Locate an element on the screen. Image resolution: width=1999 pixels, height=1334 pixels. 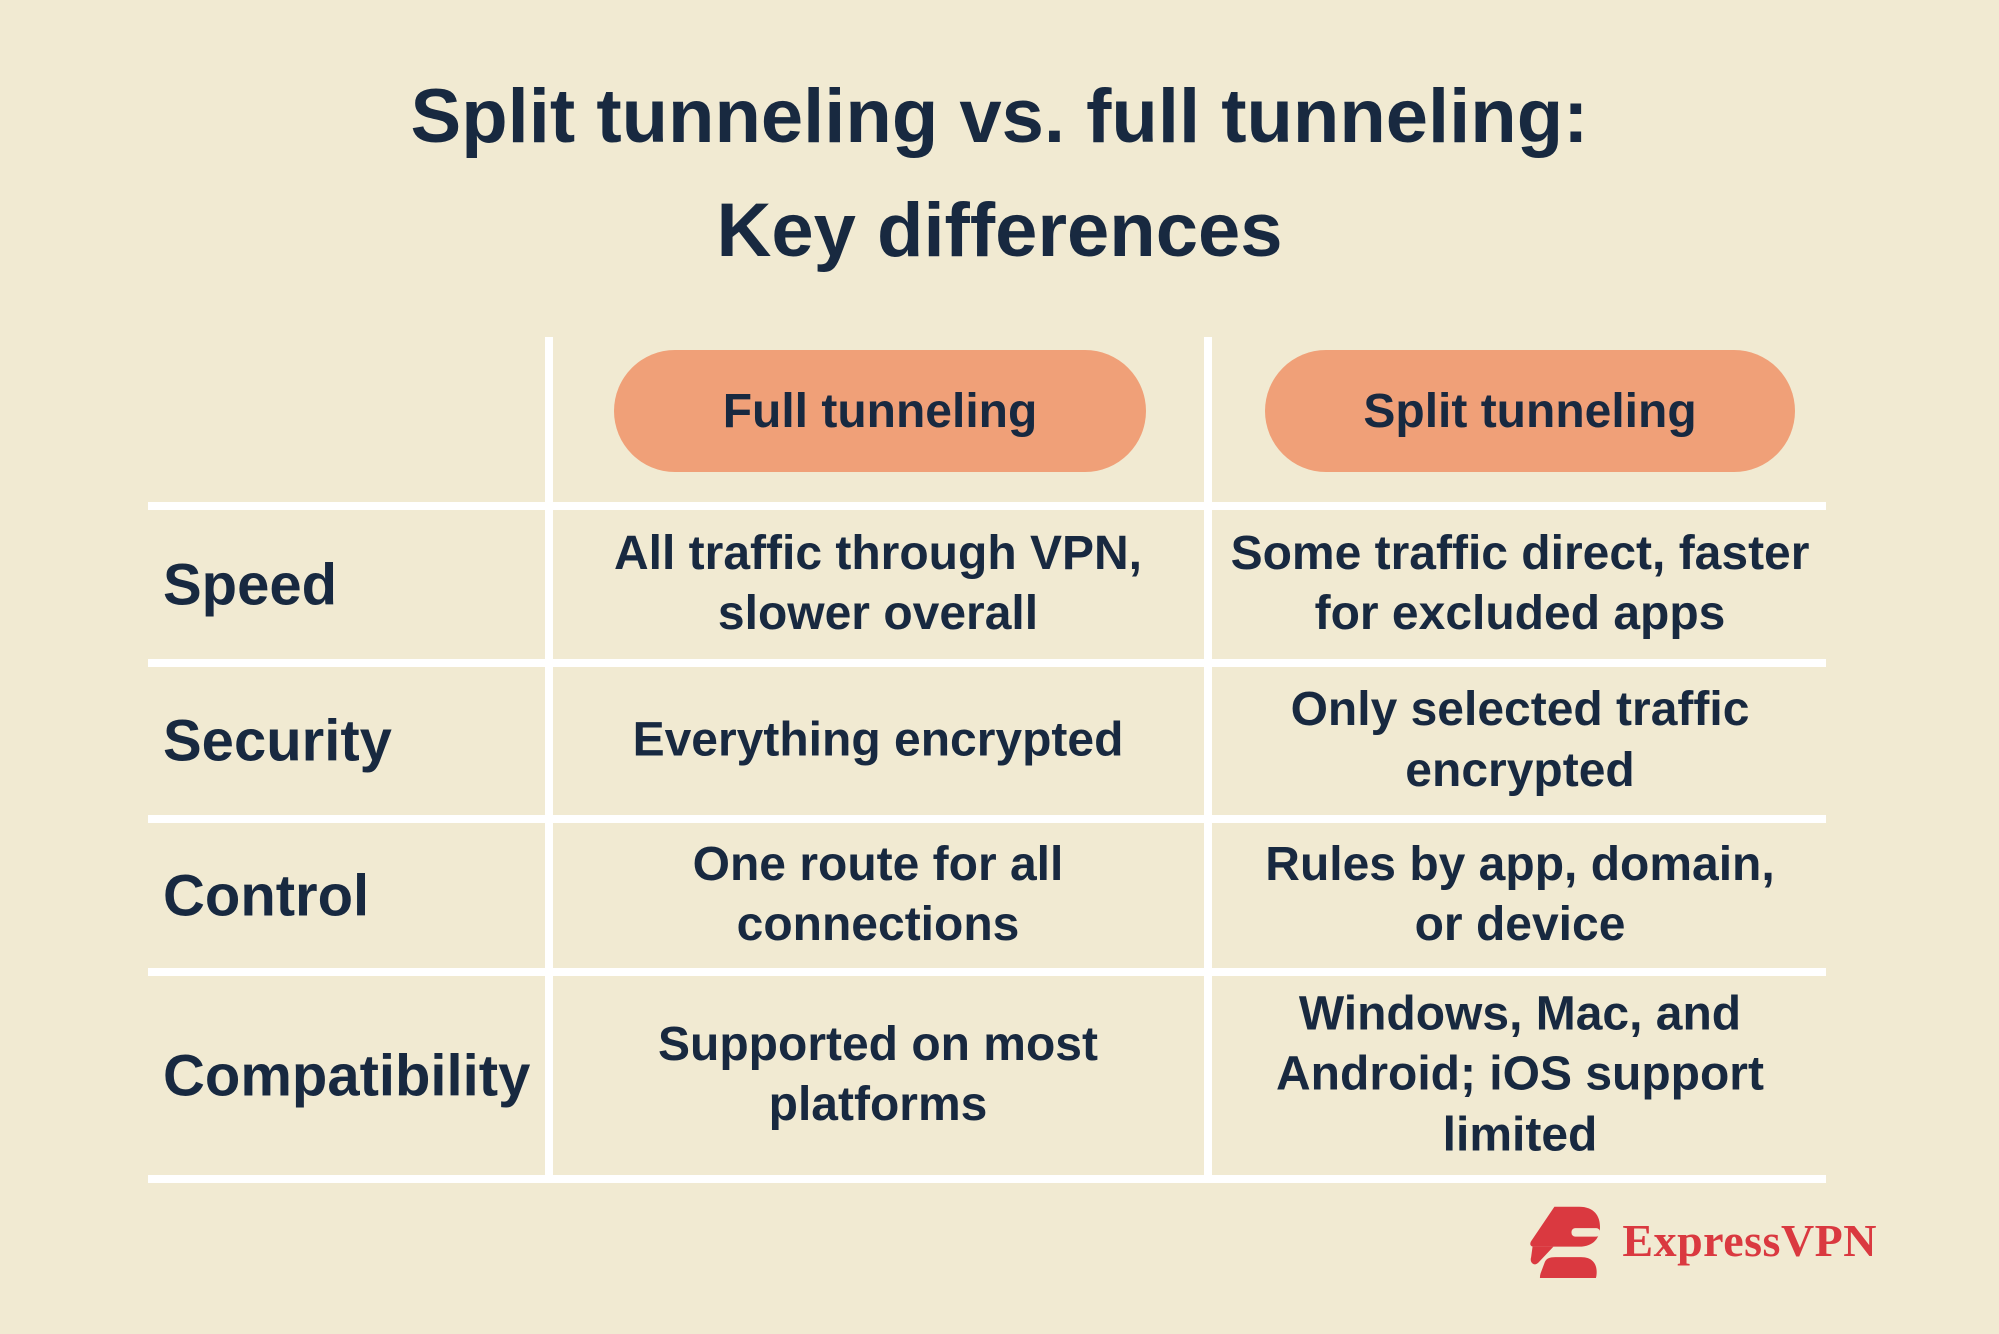
cell-security-full-tunneling: Everything encrypted is located at coordinates (878, 740).